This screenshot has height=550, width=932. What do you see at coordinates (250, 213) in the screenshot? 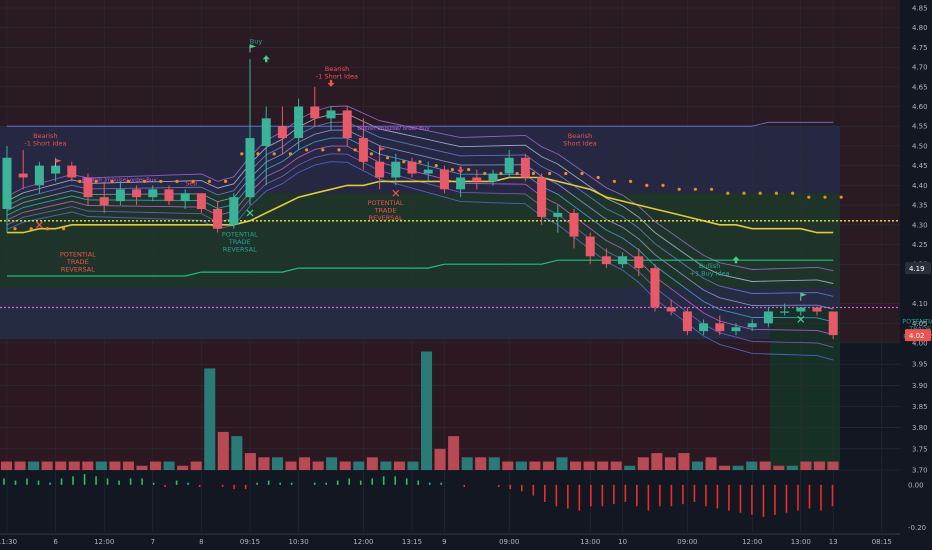
I see `x-icon` at bounding box center [250, 213].